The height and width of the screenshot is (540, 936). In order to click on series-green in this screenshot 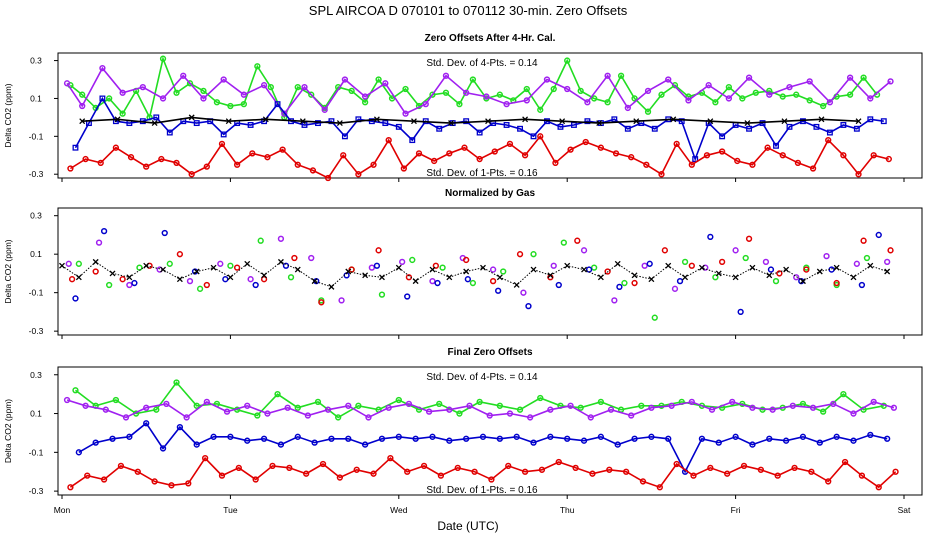, I will do `click(479, 400)`.